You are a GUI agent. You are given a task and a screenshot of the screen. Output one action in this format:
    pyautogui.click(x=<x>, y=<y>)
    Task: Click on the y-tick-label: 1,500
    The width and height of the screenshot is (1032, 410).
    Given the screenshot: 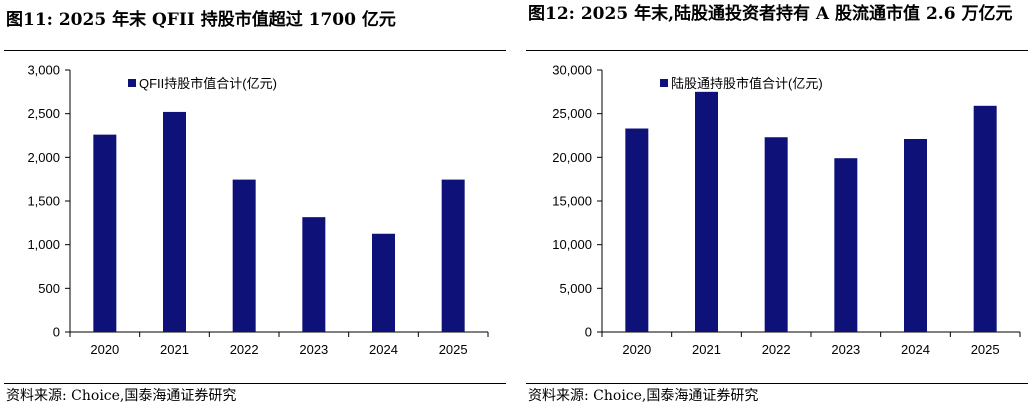 What is the action you would take?
    pyautogui.click(x=43, y=201)
    